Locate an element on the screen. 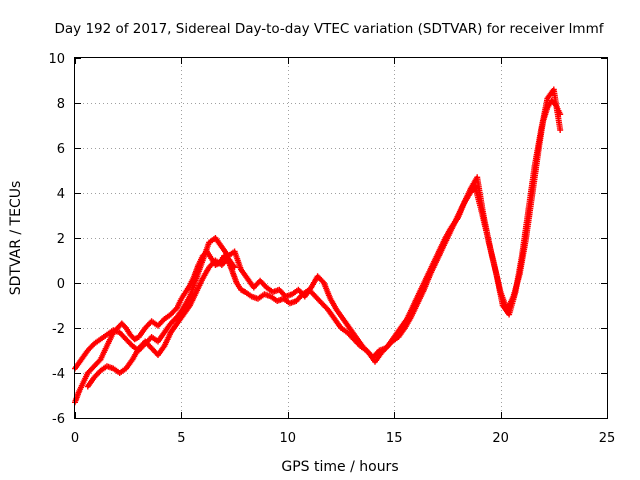 This screenshot has width=640, height=480. y-axis-title: SDTVAR / TECUs is located at coordinates (16, 238).